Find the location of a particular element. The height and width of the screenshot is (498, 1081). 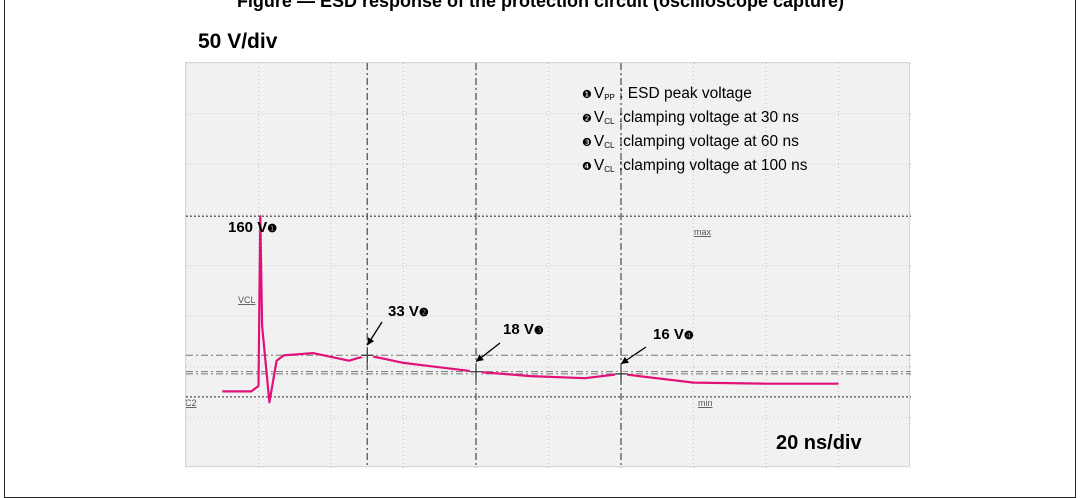

channel-label: C2 is located at coordinates (191, 403).